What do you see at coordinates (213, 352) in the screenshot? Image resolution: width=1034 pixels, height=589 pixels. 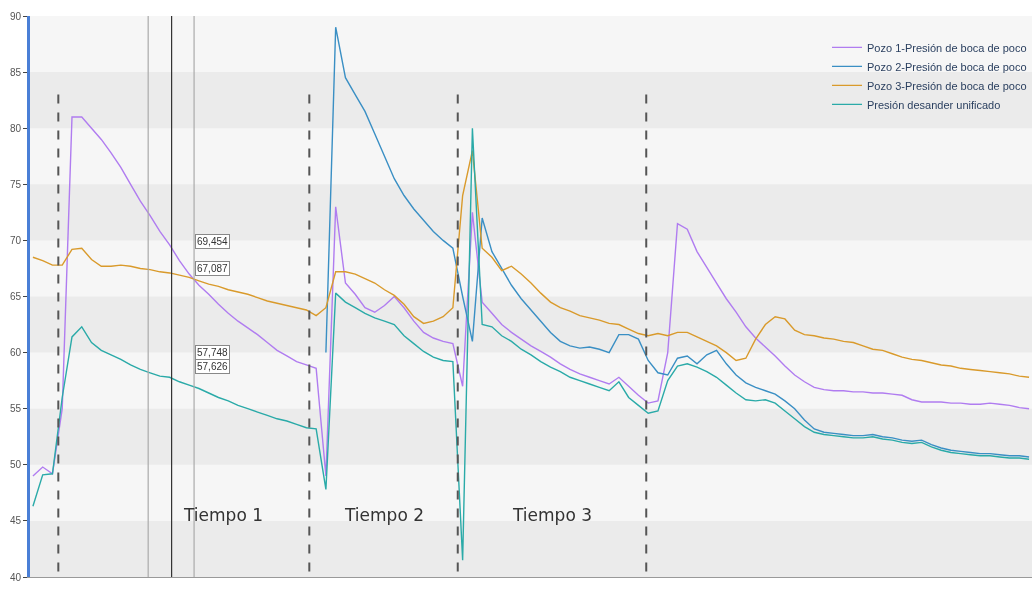 I see `annotation: 57,748` at bounding box center [213, 352].